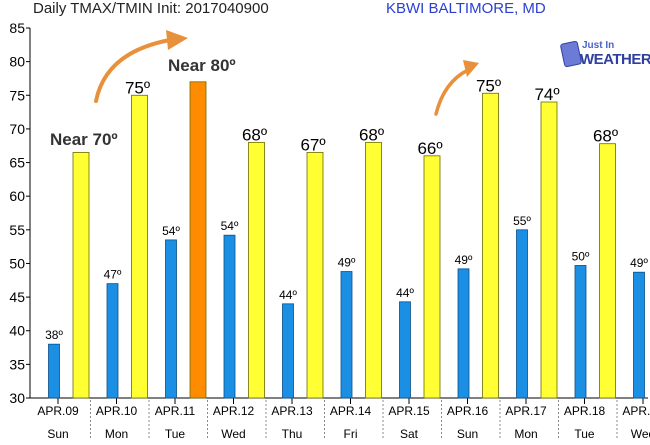  I want to click on tmax-value-label: 67º, so click(312, 144).